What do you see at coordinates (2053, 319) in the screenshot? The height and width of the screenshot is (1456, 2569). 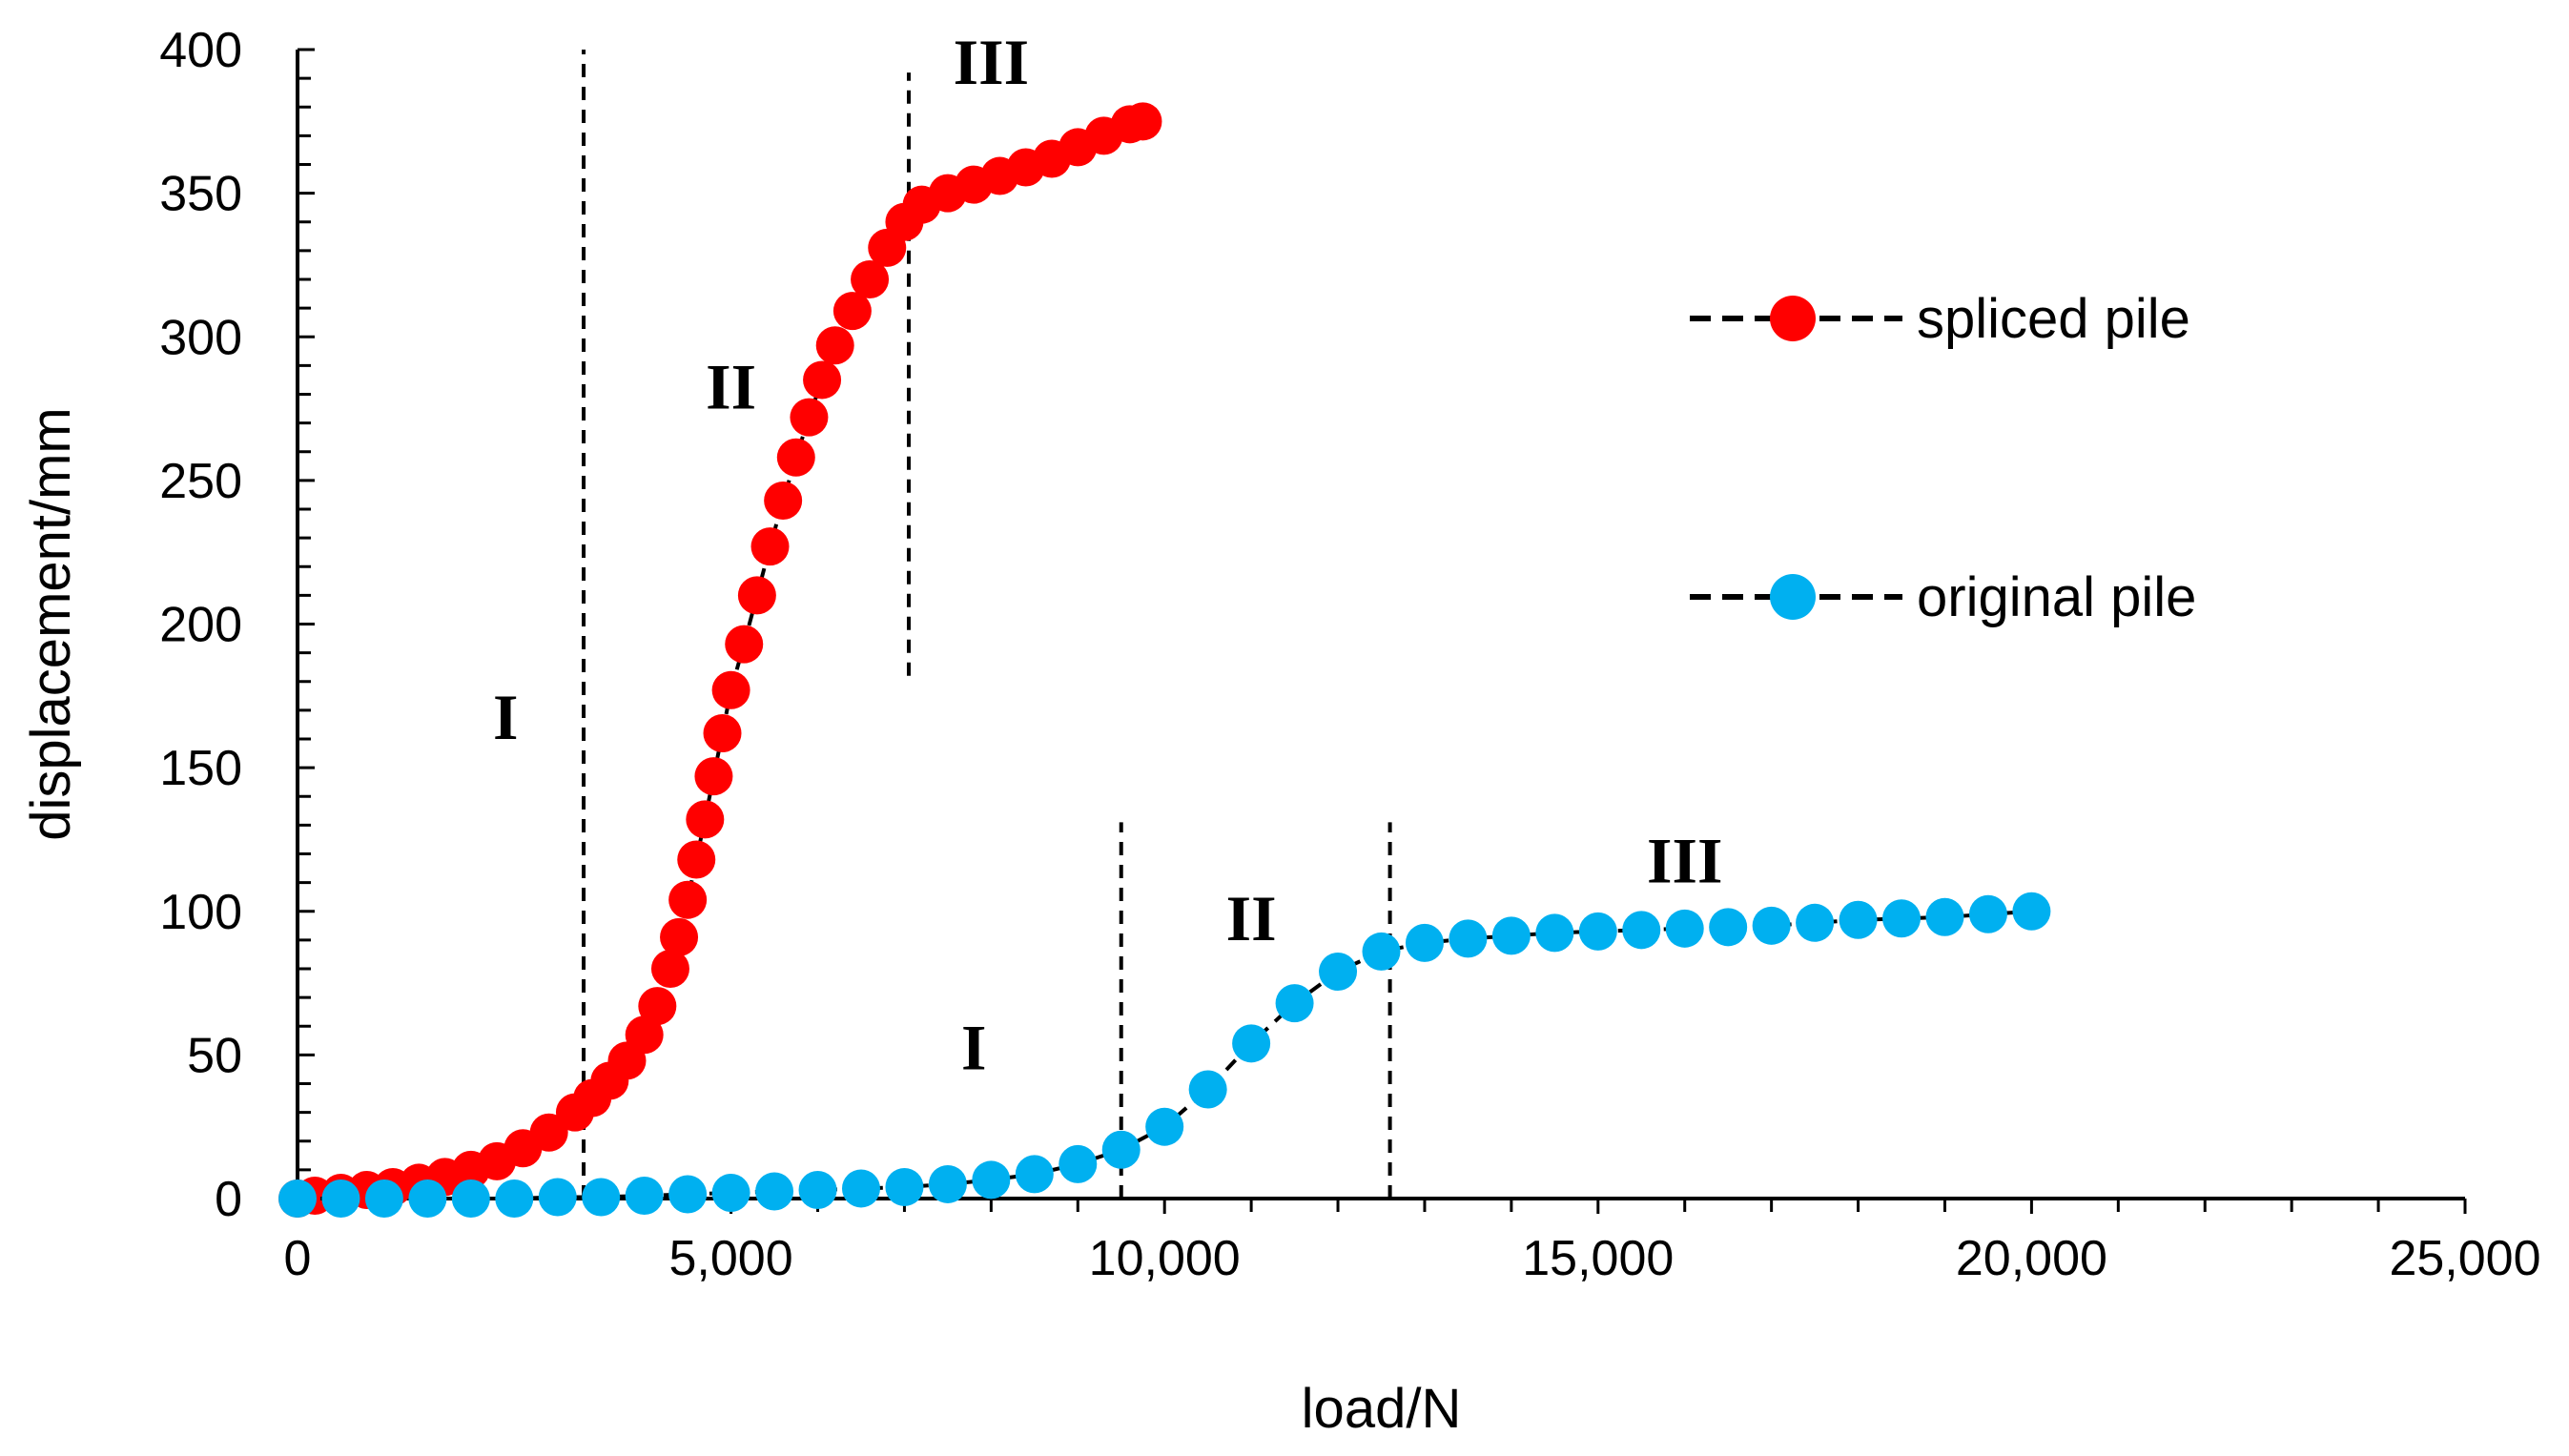 I see `legend-label-spliced-pile: spliced pile` at bounding box center [2053, 319].